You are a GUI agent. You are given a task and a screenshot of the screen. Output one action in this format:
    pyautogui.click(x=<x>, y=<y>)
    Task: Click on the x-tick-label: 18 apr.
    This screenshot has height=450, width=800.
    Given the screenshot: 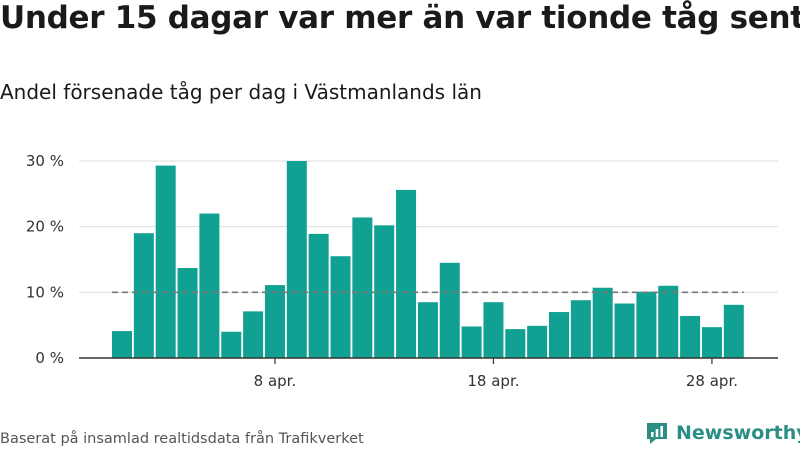 What is the action you would take?
    pyautogui.click(x=493, y=381)
    